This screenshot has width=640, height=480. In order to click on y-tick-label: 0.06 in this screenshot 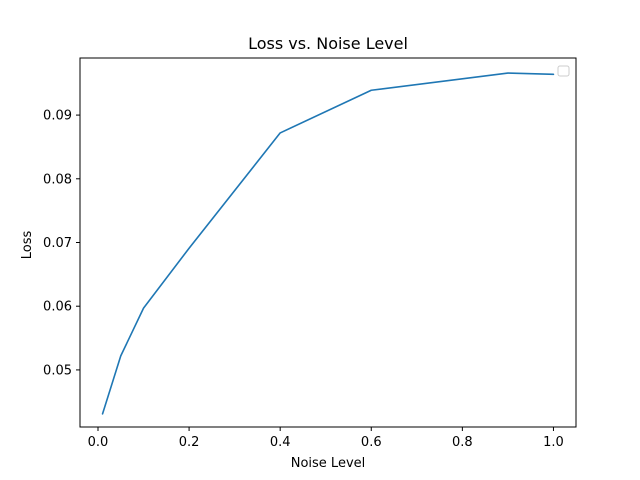, I will do `click(57, 307)`.